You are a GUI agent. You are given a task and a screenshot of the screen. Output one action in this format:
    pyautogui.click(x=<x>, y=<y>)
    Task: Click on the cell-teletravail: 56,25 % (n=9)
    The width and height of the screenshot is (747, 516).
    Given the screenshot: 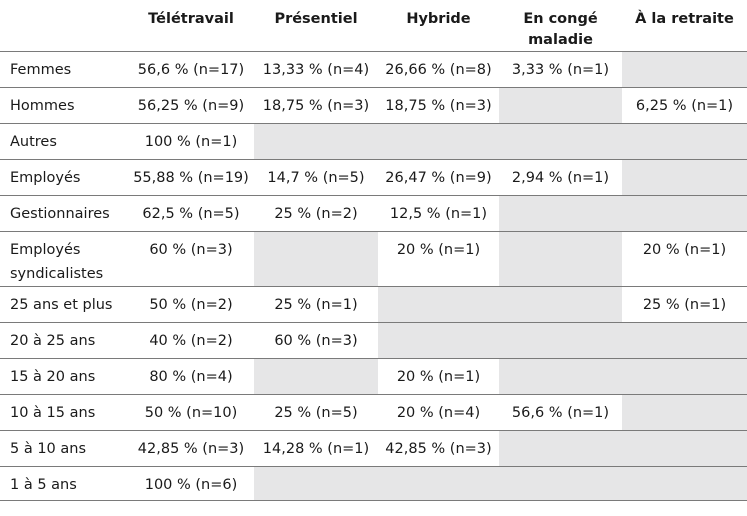 What is the action you would take?
    pyautogui.click(x=191, y=105)
    